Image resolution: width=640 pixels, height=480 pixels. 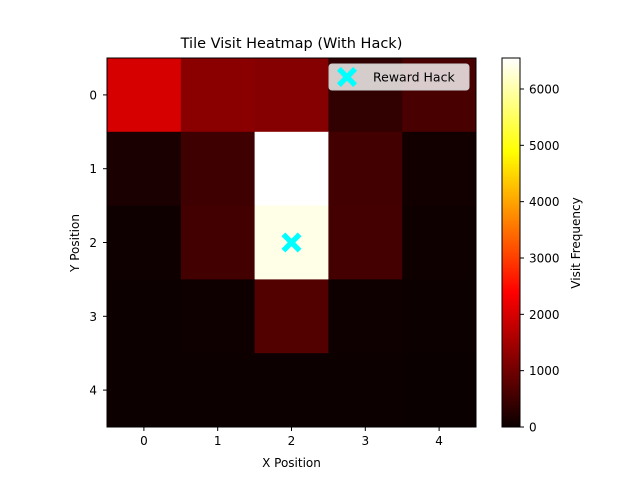 I want to click on x-axis-label: X Position, so click(x=291, y=463).